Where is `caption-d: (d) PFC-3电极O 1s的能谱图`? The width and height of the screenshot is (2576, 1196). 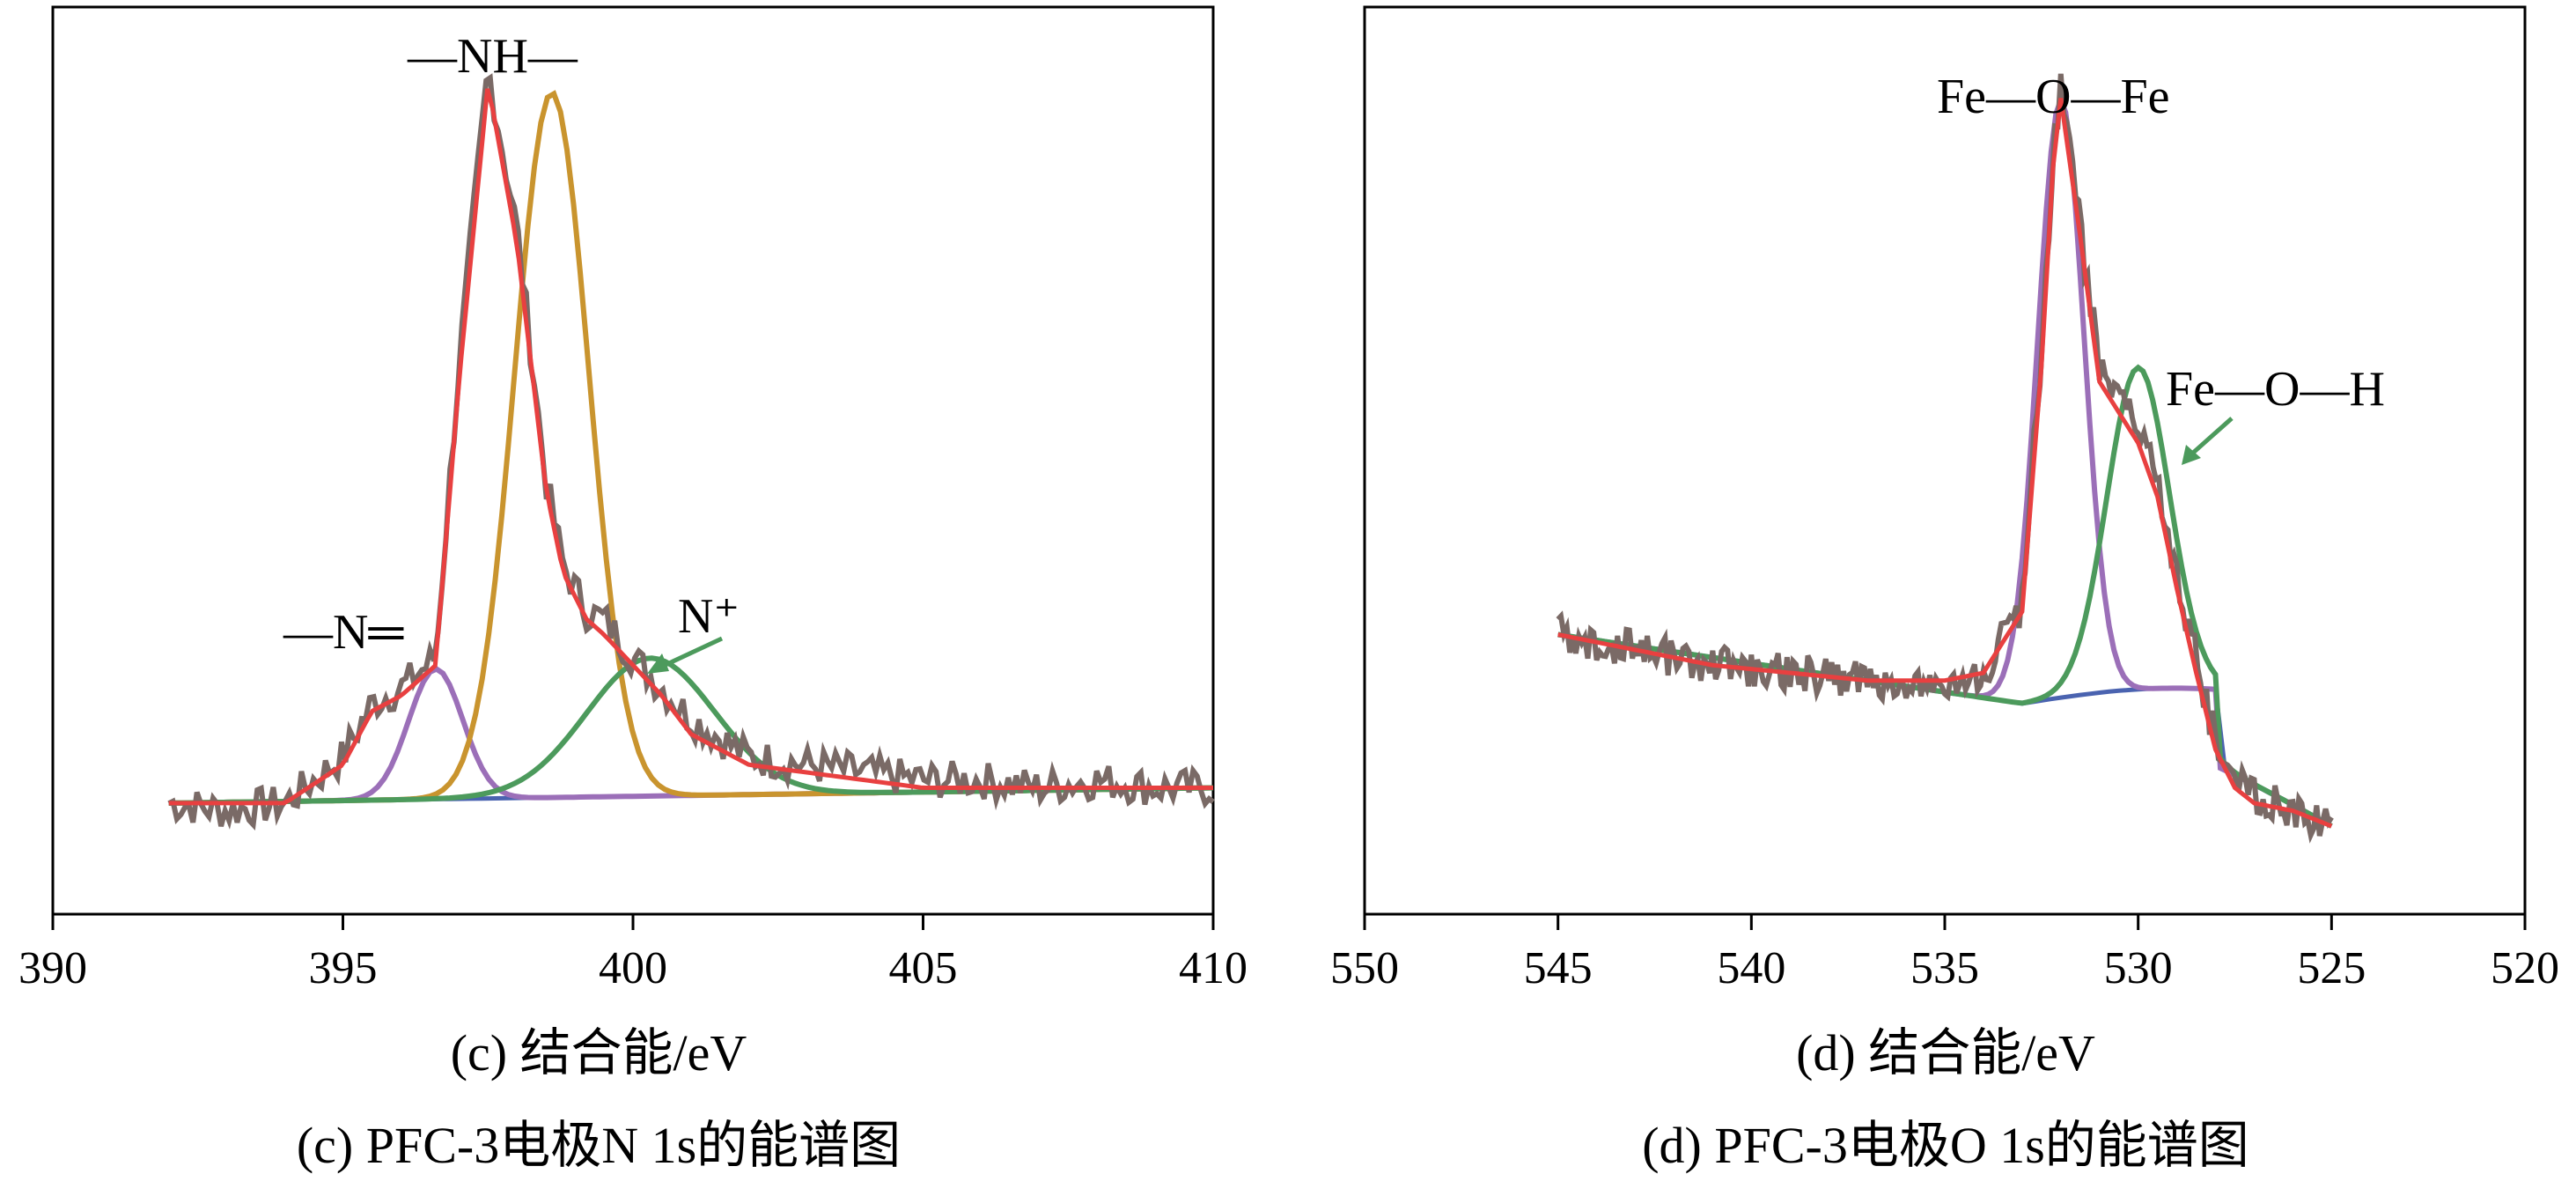
caption-d: (d) PFC-3电极O 1s的能谱图 is located at coordinates (1946, 1145).